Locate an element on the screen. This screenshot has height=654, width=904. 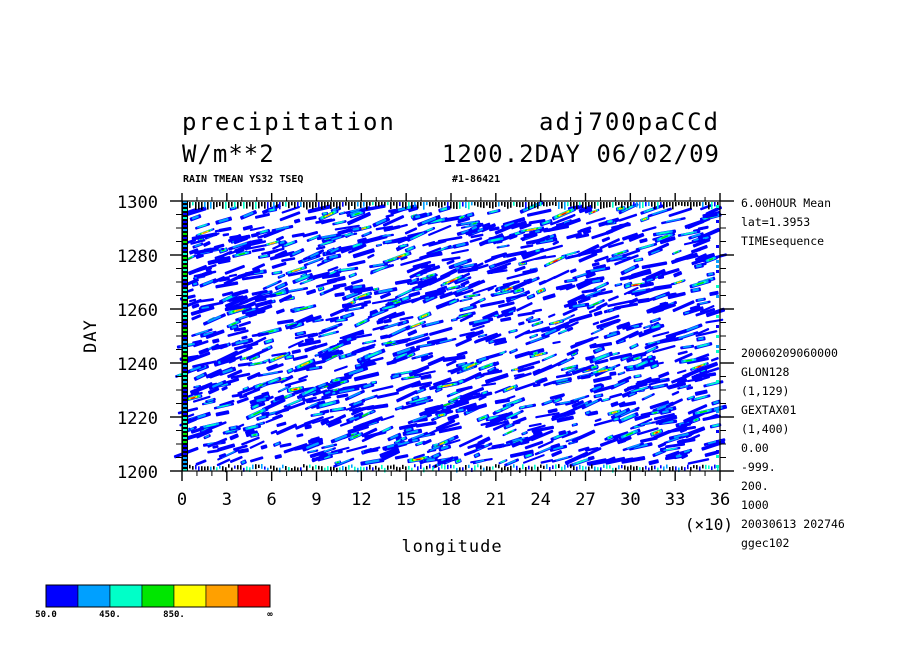
side-info-line: (1,129) is located at coordinates (765, 391).